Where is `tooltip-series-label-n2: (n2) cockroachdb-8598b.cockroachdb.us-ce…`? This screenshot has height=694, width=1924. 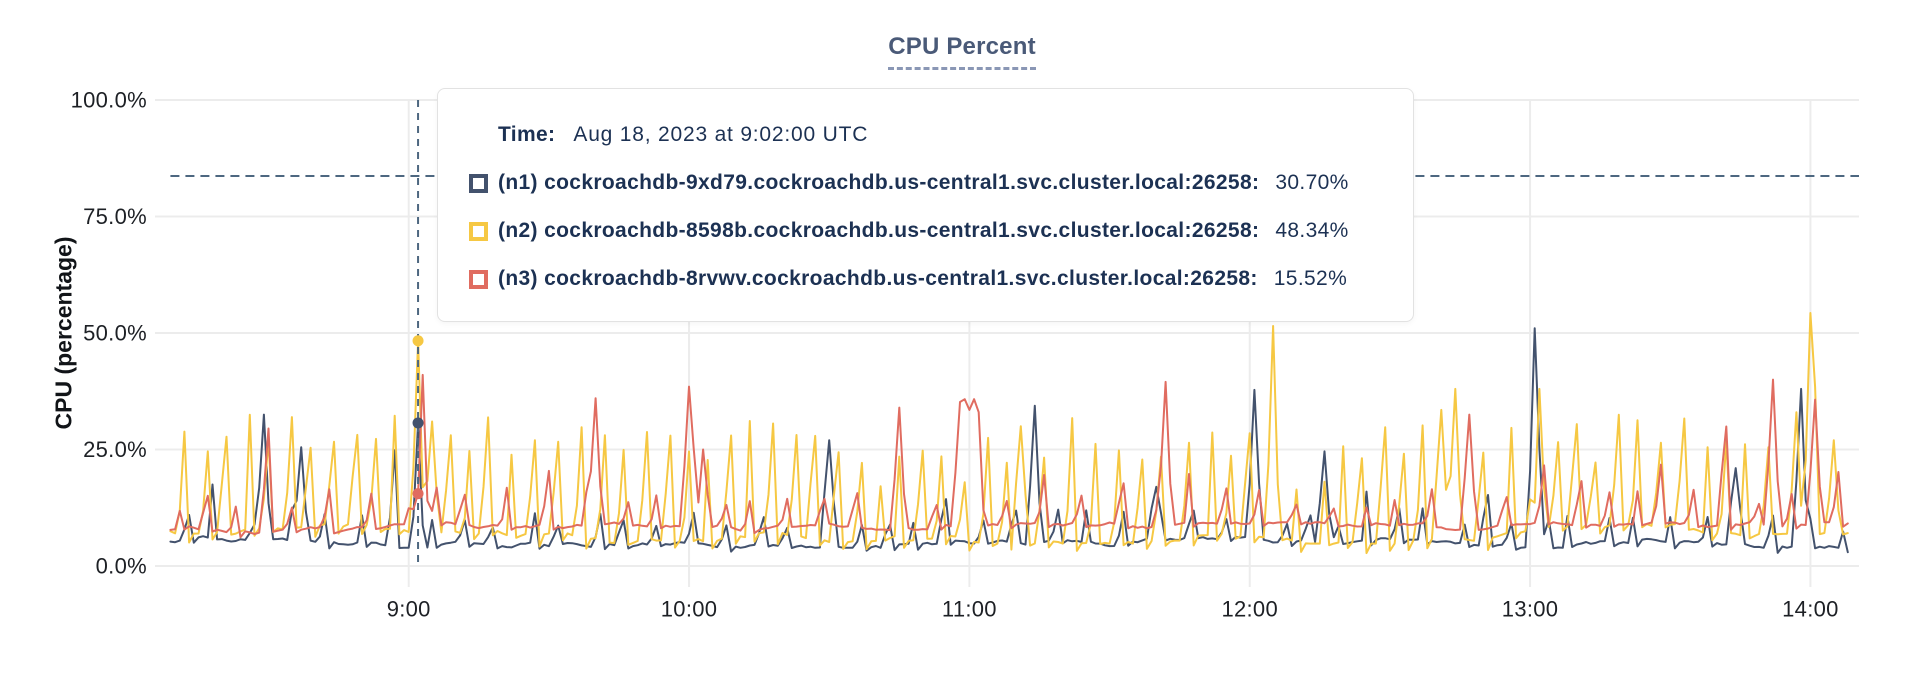 tooltip-series-label-n2: (n2) cockroachdb-8598b.cockroachdb.us-ce… is located at coordinates (879, 230).